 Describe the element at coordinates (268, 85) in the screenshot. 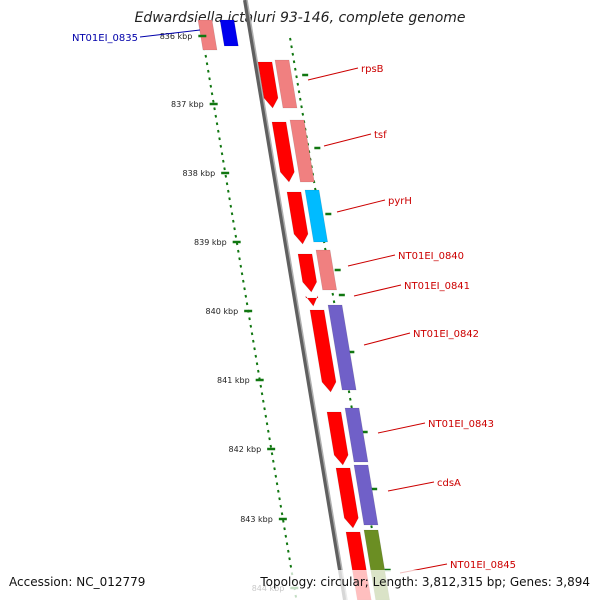

I see `gene-block-rpsb-cds` at that location.